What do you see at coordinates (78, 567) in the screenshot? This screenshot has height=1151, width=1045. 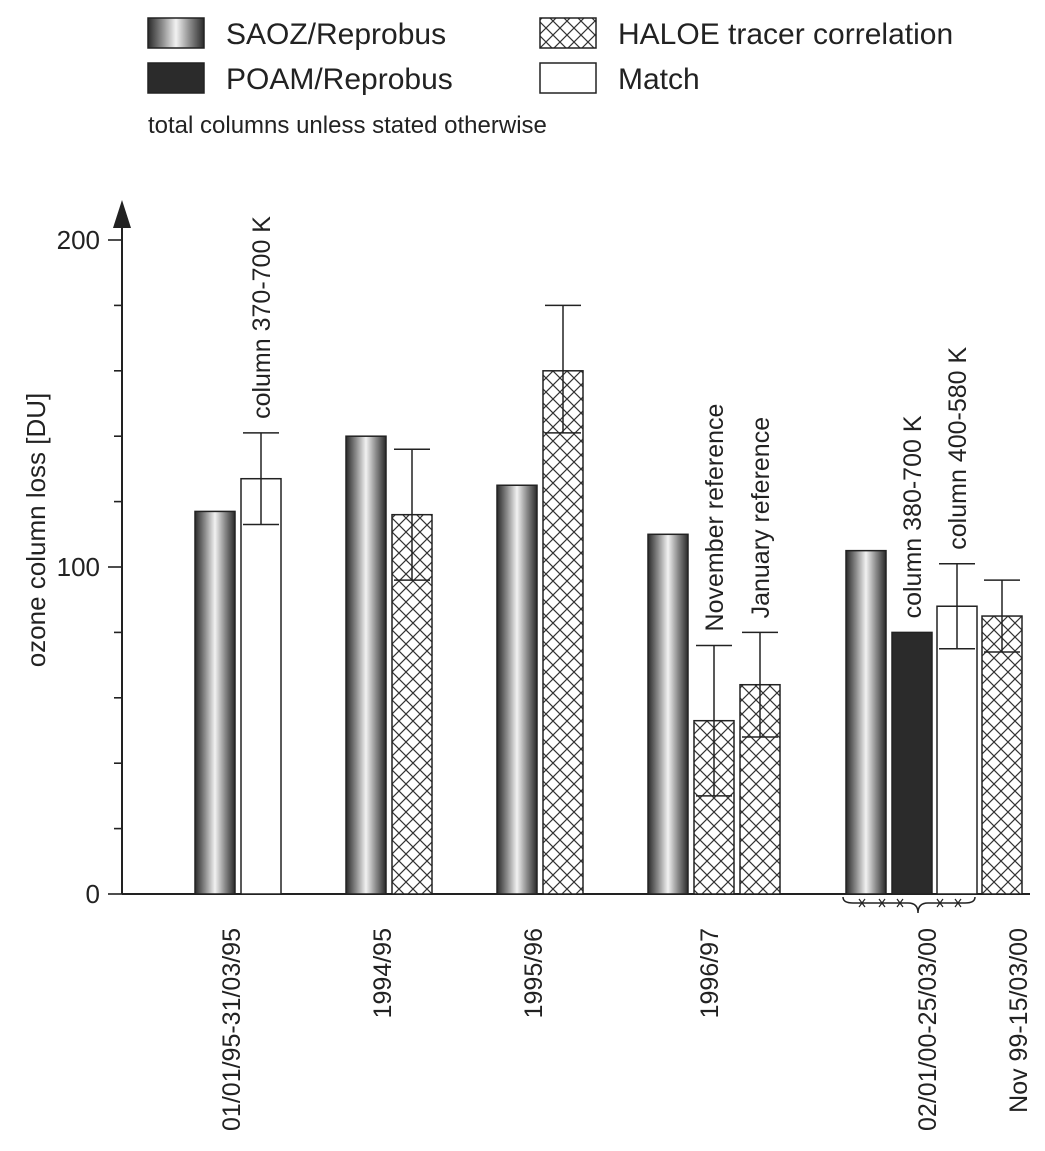 I see `y-tick-label: 100` at bounding box center [78, 567].